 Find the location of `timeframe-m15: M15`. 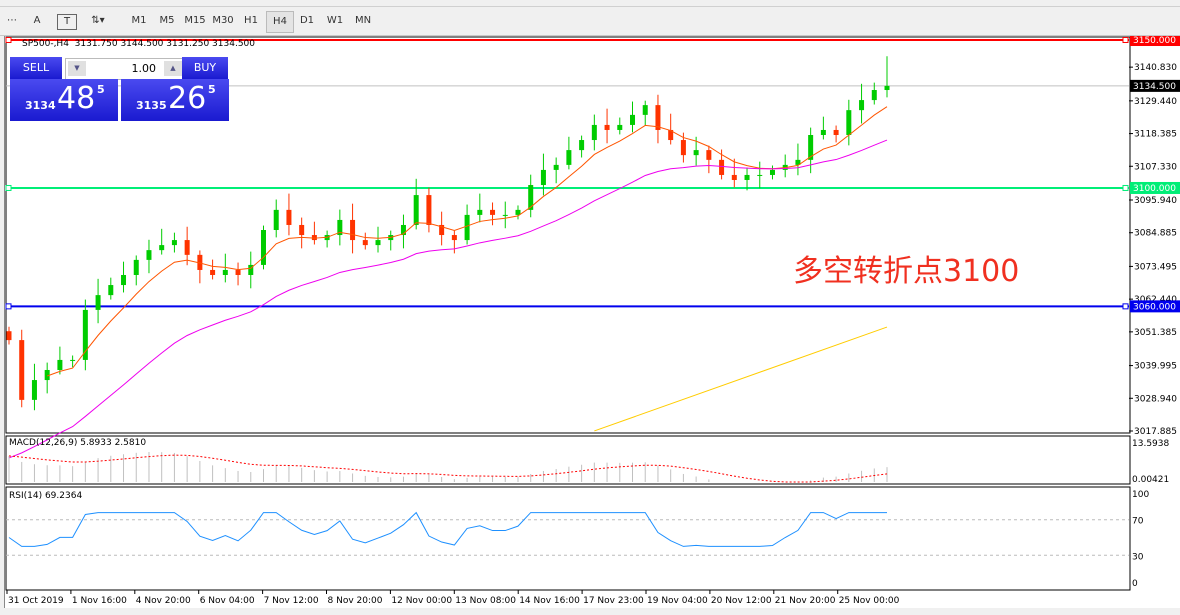

timeframe-m15: M15 is located at coordinates (195, 20).